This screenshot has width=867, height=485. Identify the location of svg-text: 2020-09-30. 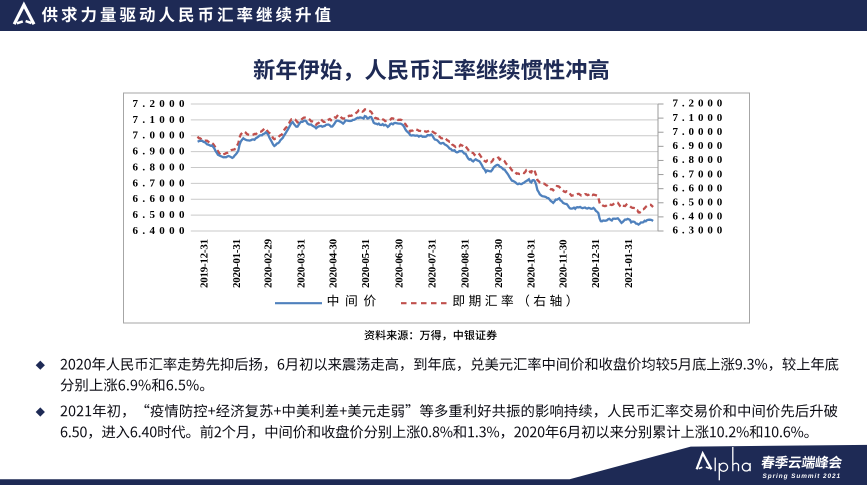
(499, 263).